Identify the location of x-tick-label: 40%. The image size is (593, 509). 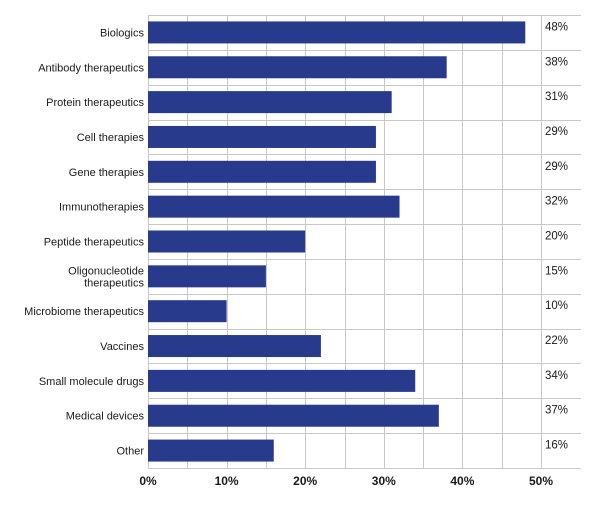
(462, 481).